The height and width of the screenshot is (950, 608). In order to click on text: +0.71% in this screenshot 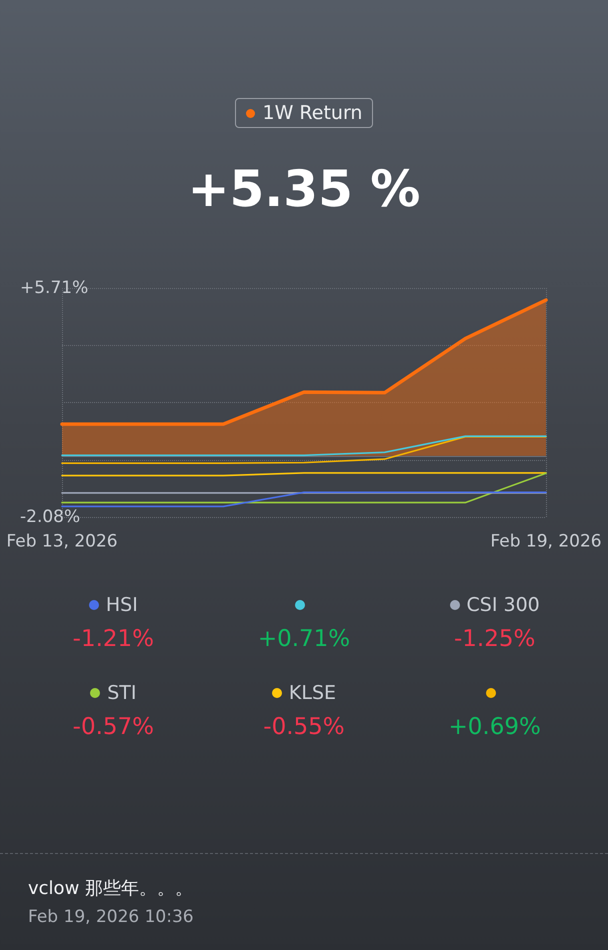, I will do `click(304, 639)`.